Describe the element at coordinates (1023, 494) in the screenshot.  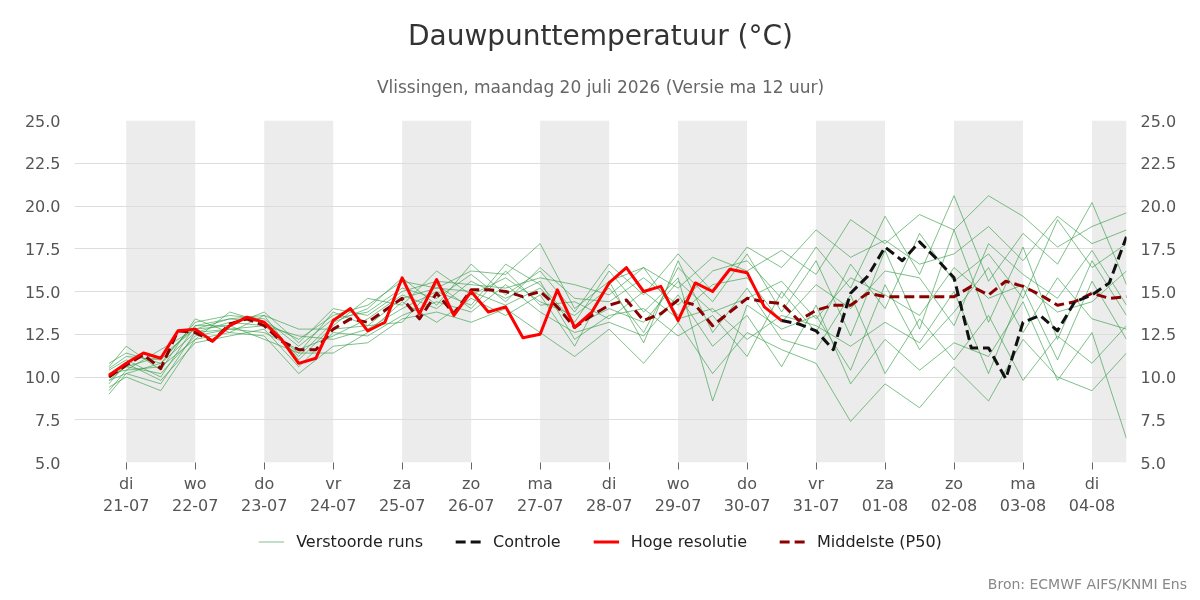
I see `x-tick-label: ma 03-08` at that location.